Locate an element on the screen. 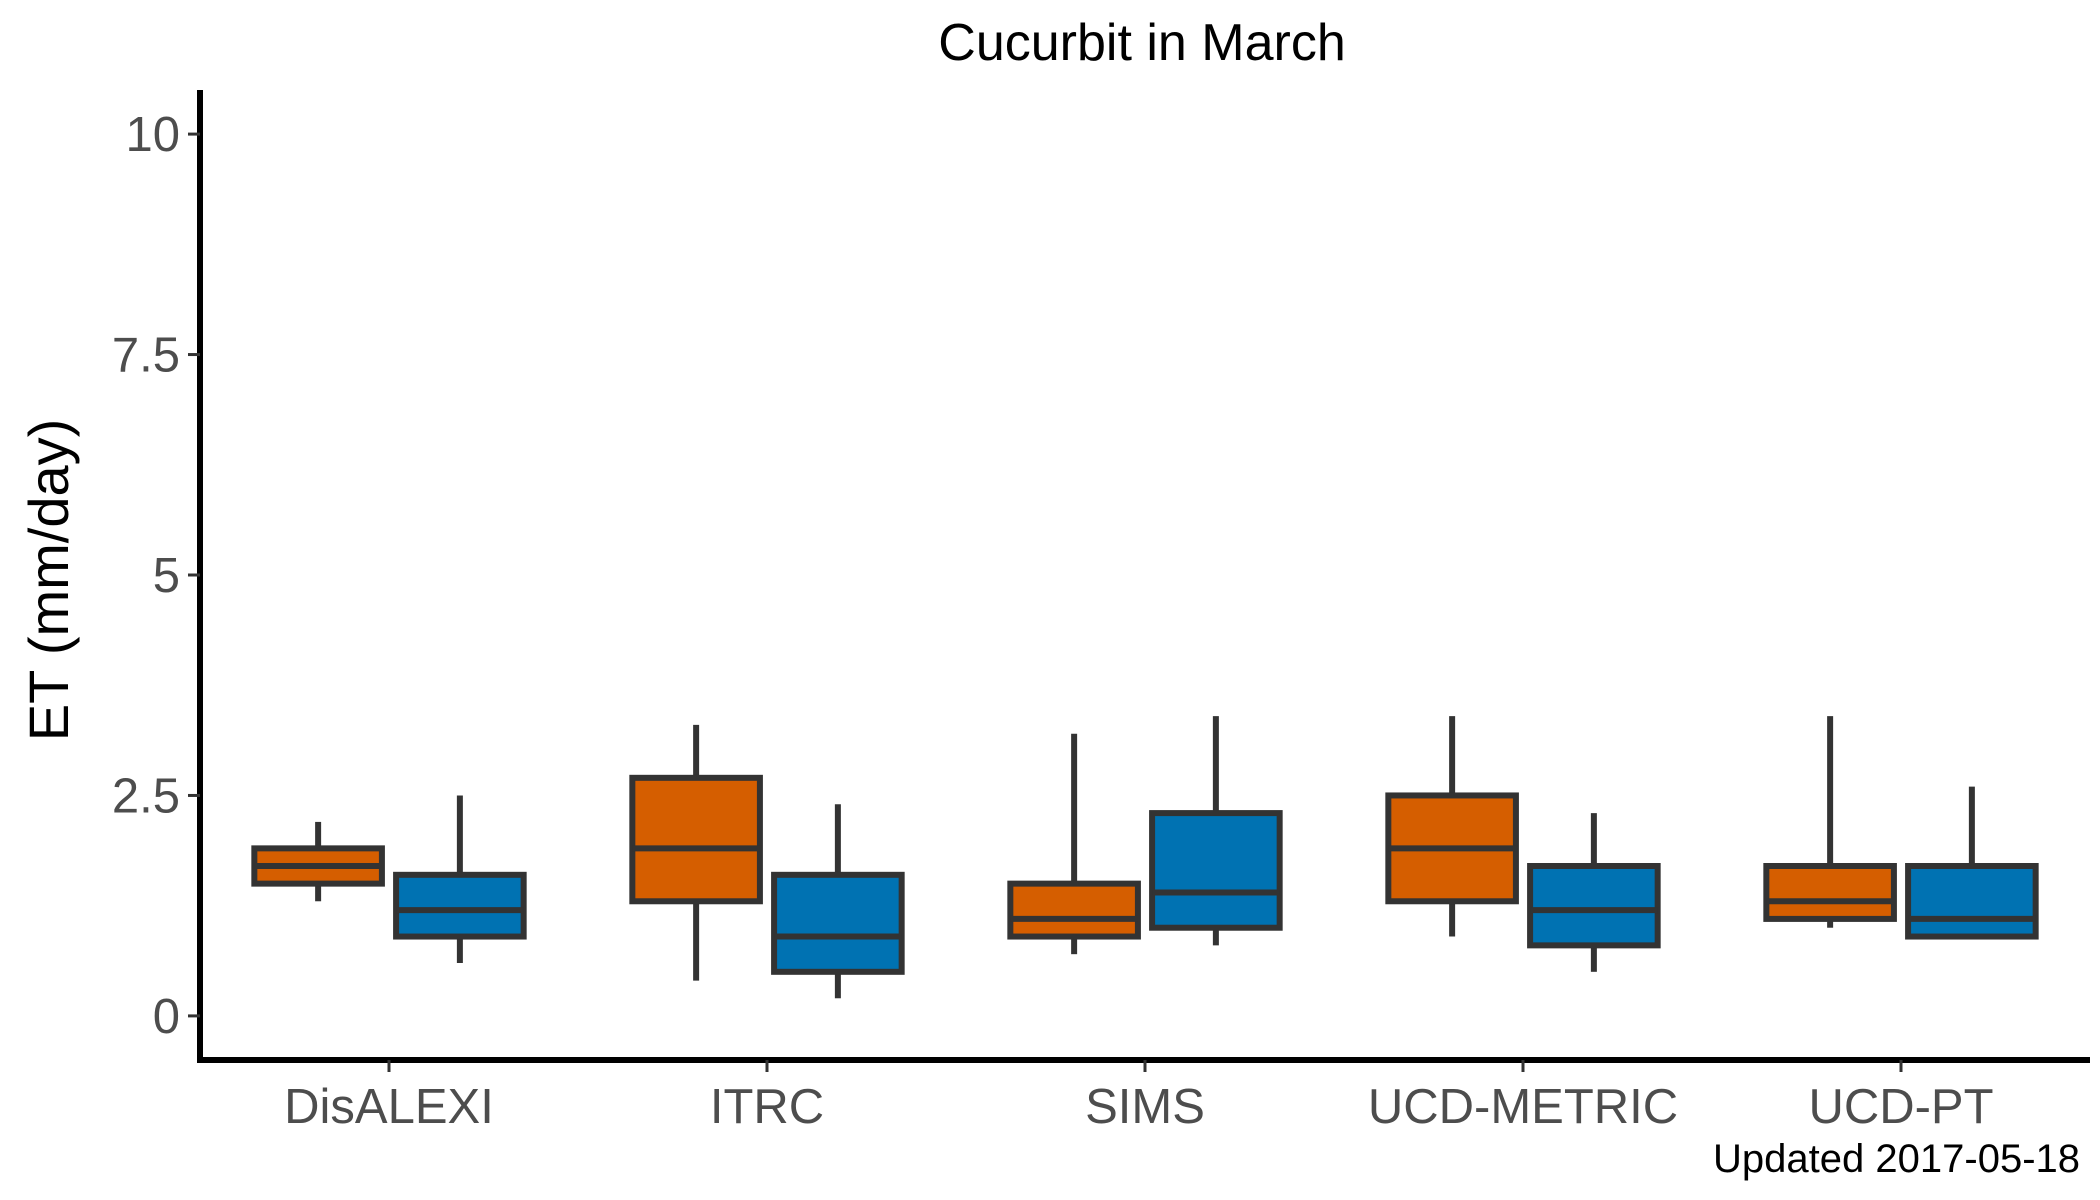 The width and height of the screenshot is (2100, 1200). y-tick-label: 7.5 is located at coordinates (146, 356).